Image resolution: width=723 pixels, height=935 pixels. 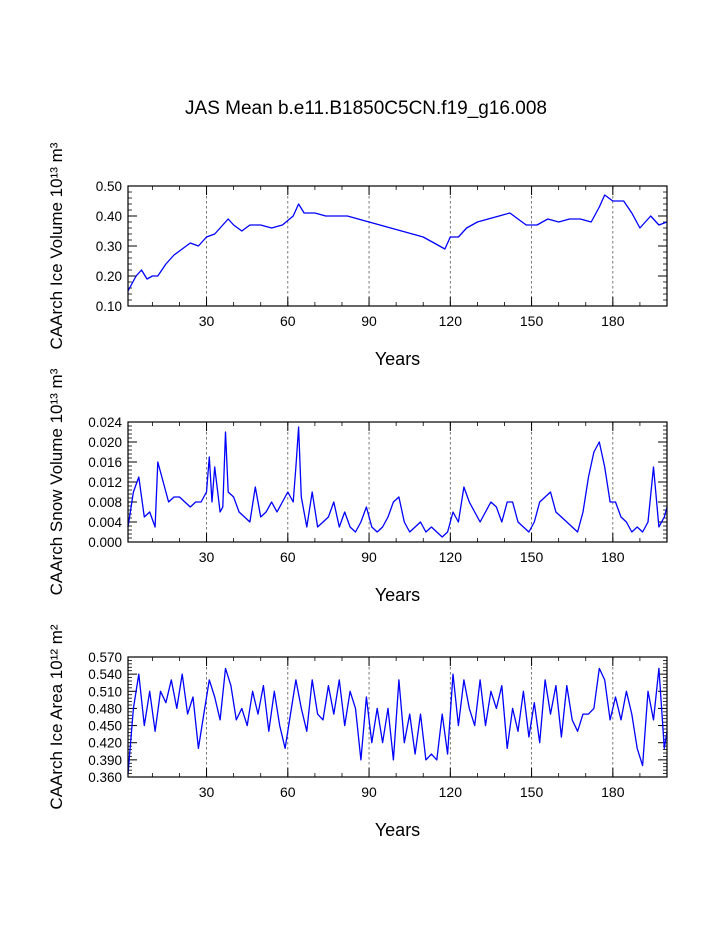 I want to click on y-tick-label: 0.50, so click(x=109, y=186).